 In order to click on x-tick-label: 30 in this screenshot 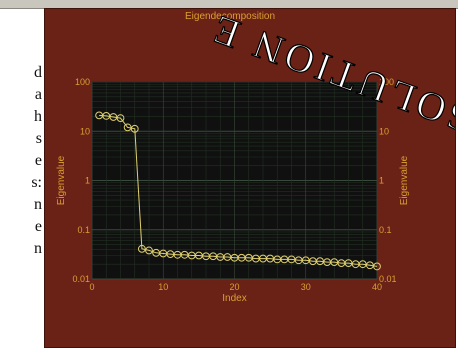, I will do `click(306, 287)`.